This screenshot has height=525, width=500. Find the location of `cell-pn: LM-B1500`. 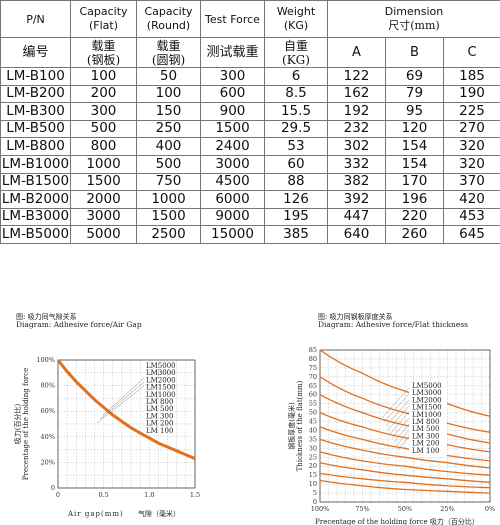

cell-pn: LM-B1500 is located at coordinates (35, 182).